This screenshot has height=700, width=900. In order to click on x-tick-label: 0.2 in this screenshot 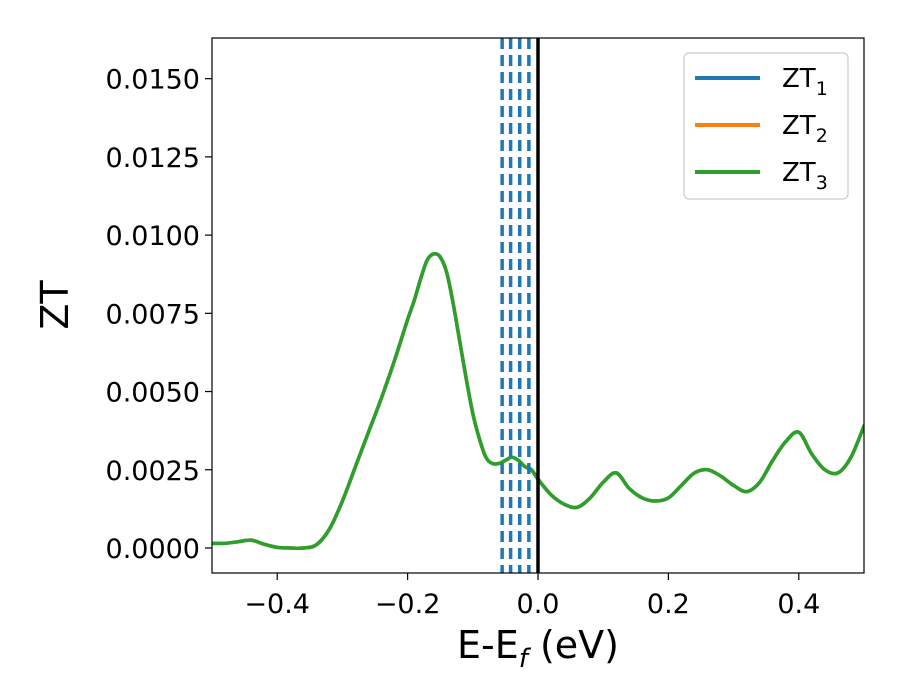, I will do `click(668, 604)`.